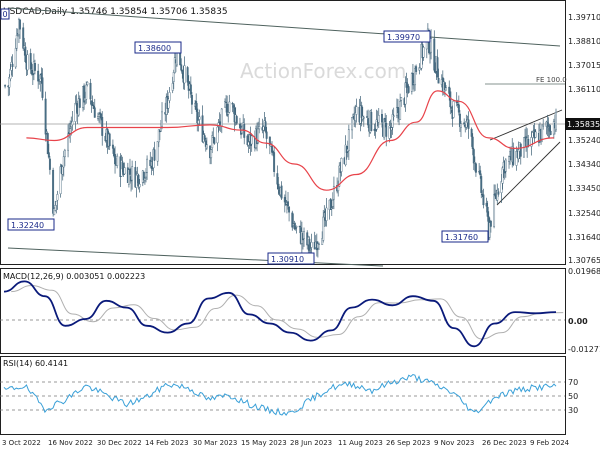  I want to click on annotation-low-jul-box, so click(291, 258).